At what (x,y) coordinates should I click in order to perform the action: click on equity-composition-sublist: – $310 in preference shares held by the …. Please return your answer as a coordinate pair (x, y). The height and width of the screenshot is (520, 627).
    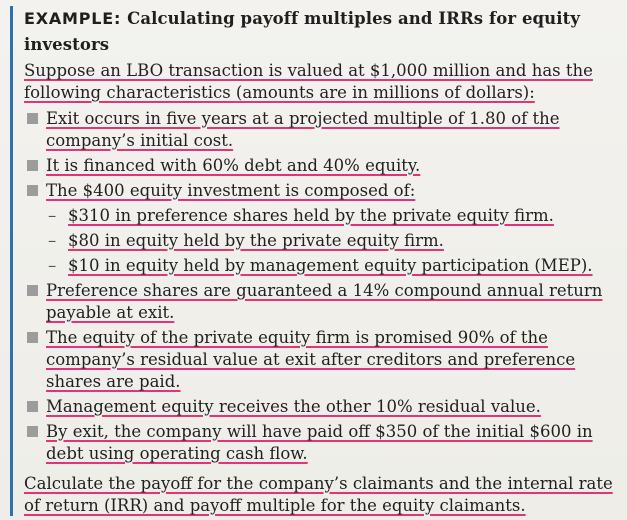
    Looking at the image, I should click on (322, 241).